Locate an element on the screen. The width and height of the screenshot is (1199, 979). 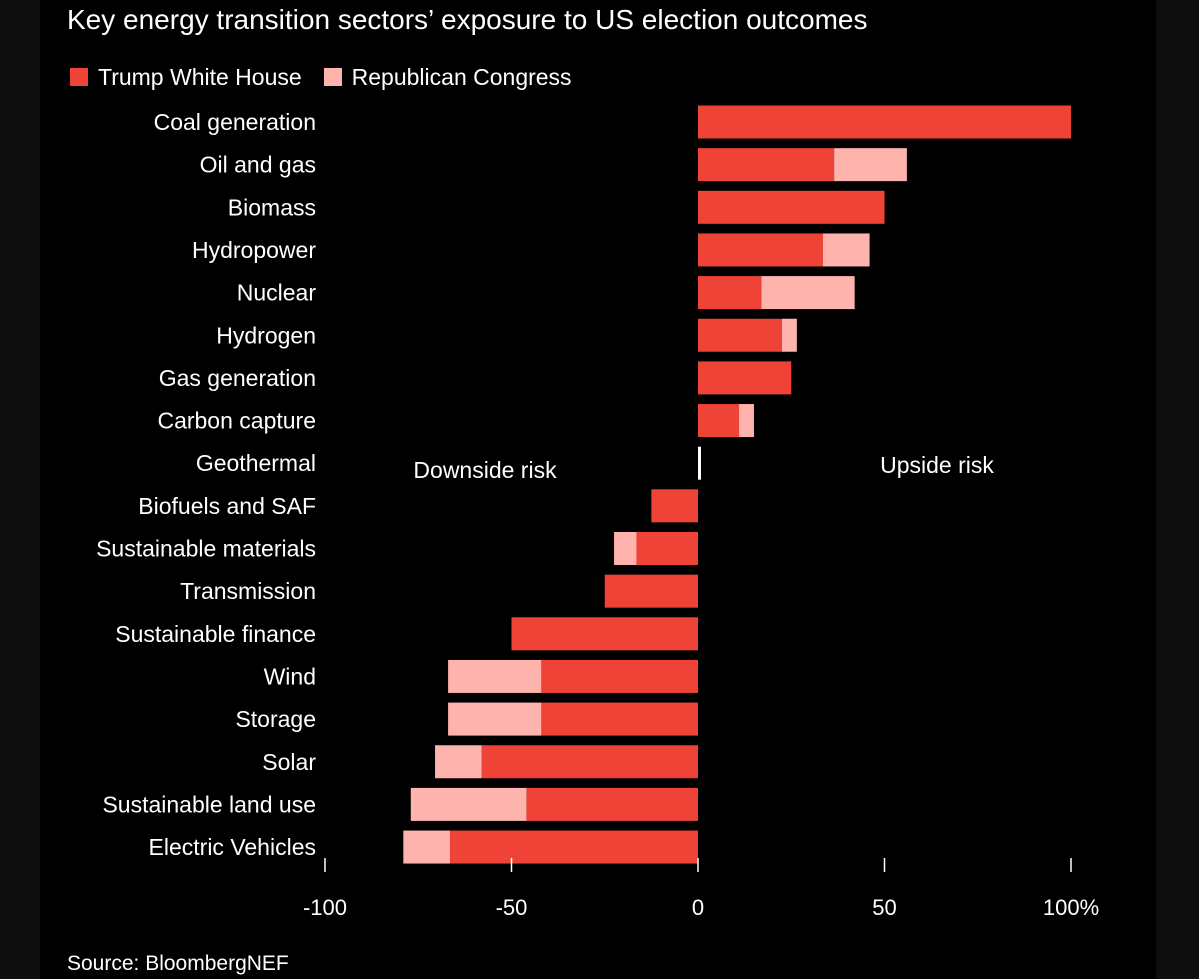
bar-trump-white-house-hydrogen is located at coordinates (740, 335).